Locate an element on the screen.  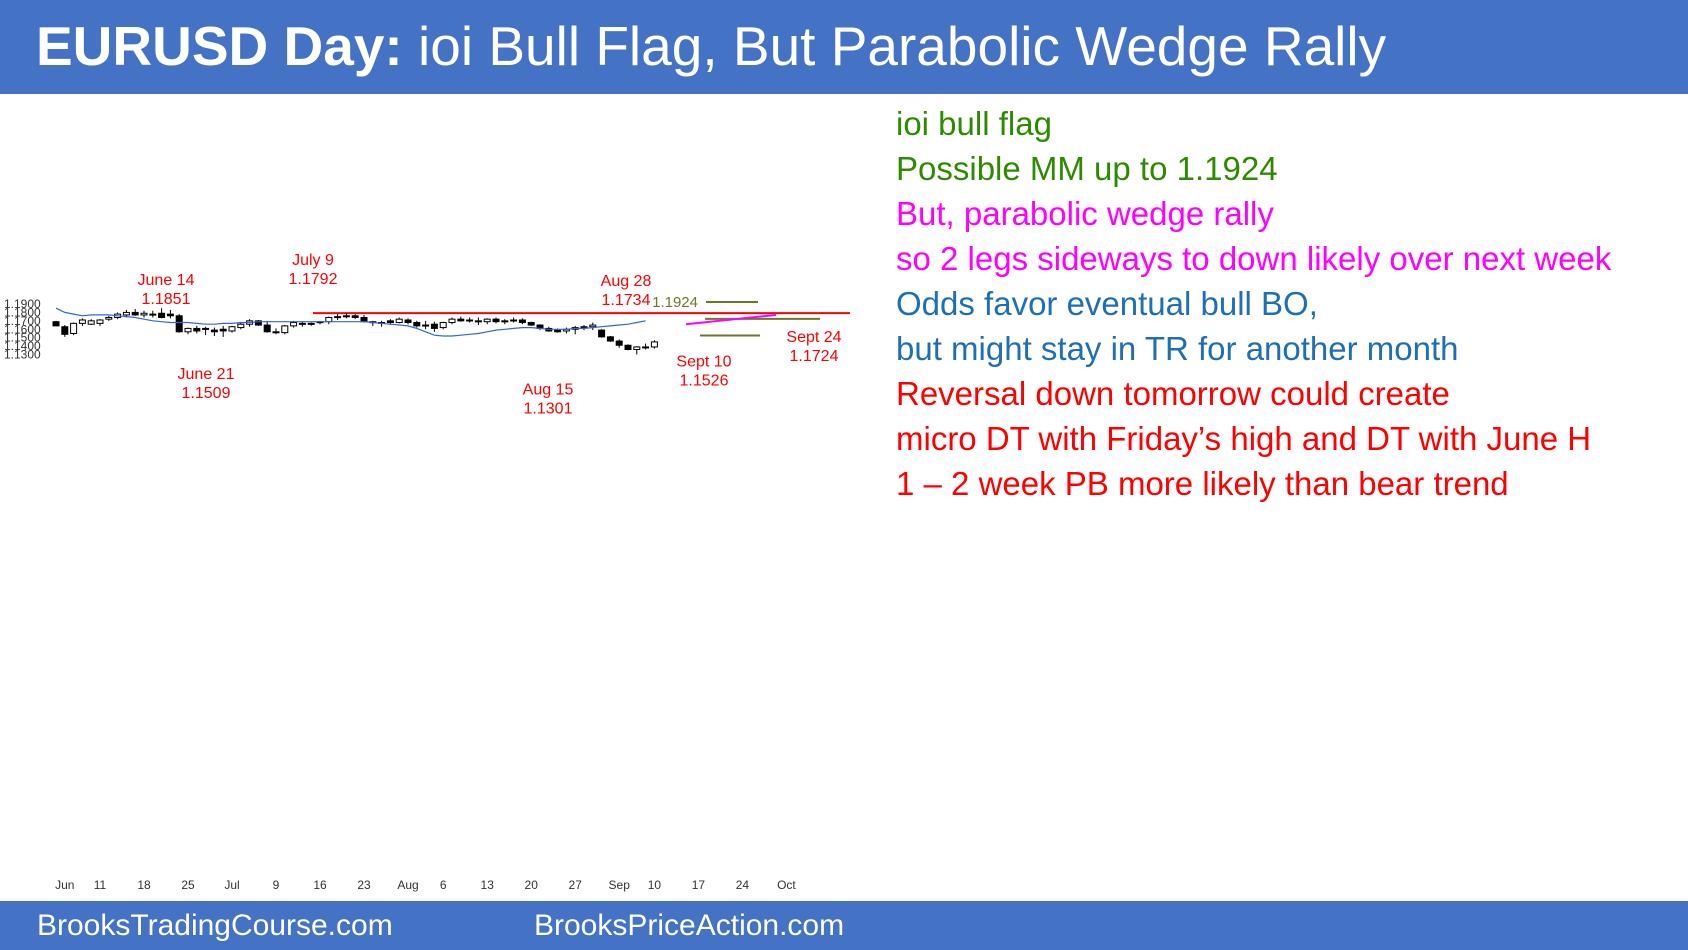
x-tick-label: Oct is located at coordinates (786, 885).